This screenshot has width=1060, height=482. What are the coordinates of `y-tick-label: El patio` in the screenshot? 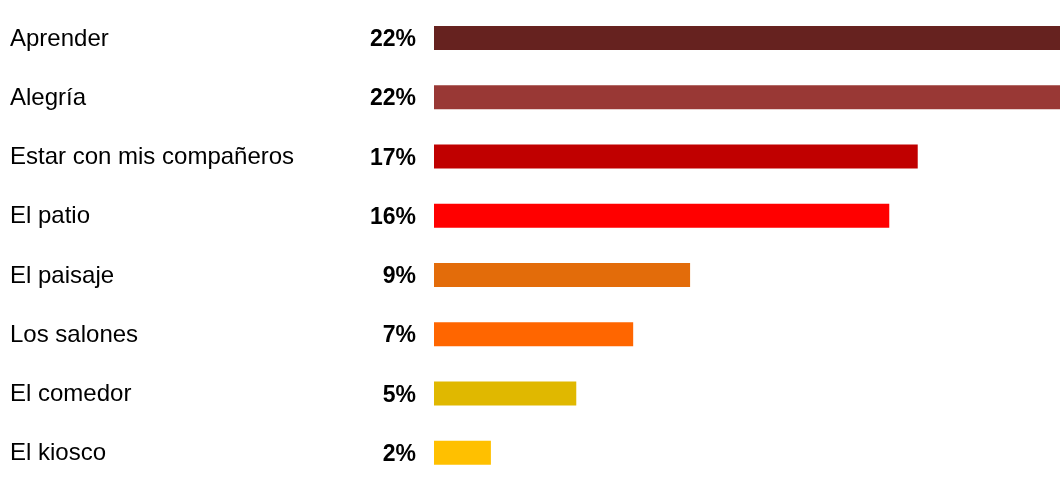 It's located at (50, 215).